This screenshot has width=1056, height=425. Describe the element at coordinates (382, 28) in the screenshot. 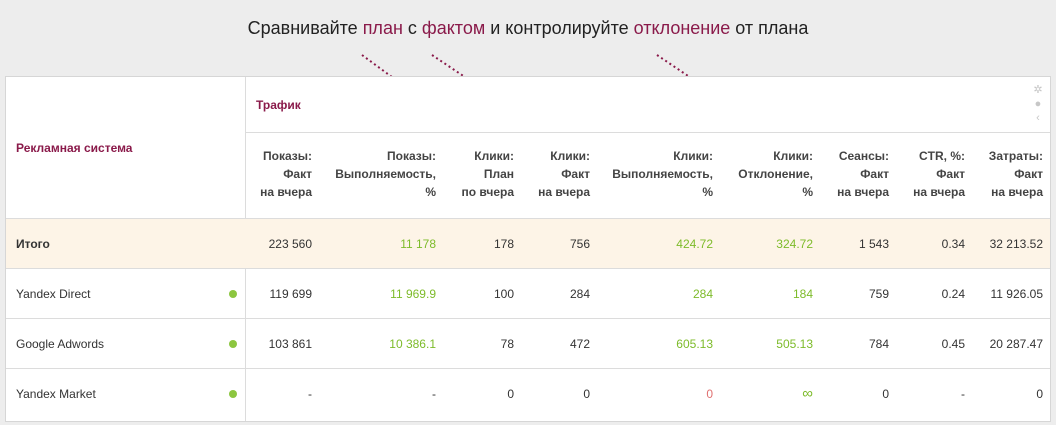

I see `caption-highlight-plan: план` at that location.